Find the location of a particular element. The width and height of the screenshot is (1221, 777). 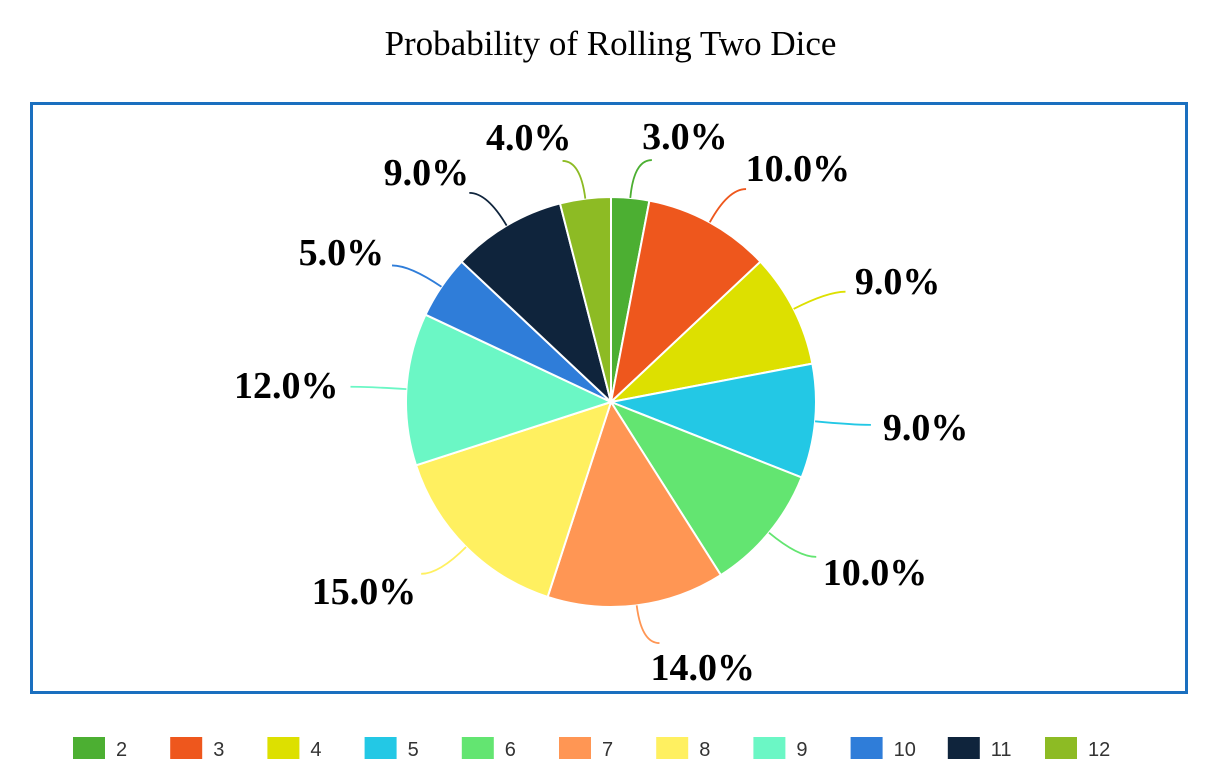

slice-label-8: 15.0% is located at coordinates (364, 592).